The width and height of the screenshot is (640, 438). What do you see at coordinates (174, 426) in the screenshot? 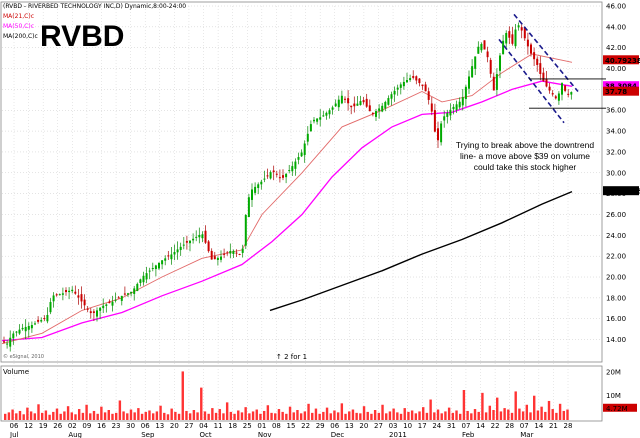
I see `x-tick-label: 20` at bounding box center [174, 426].